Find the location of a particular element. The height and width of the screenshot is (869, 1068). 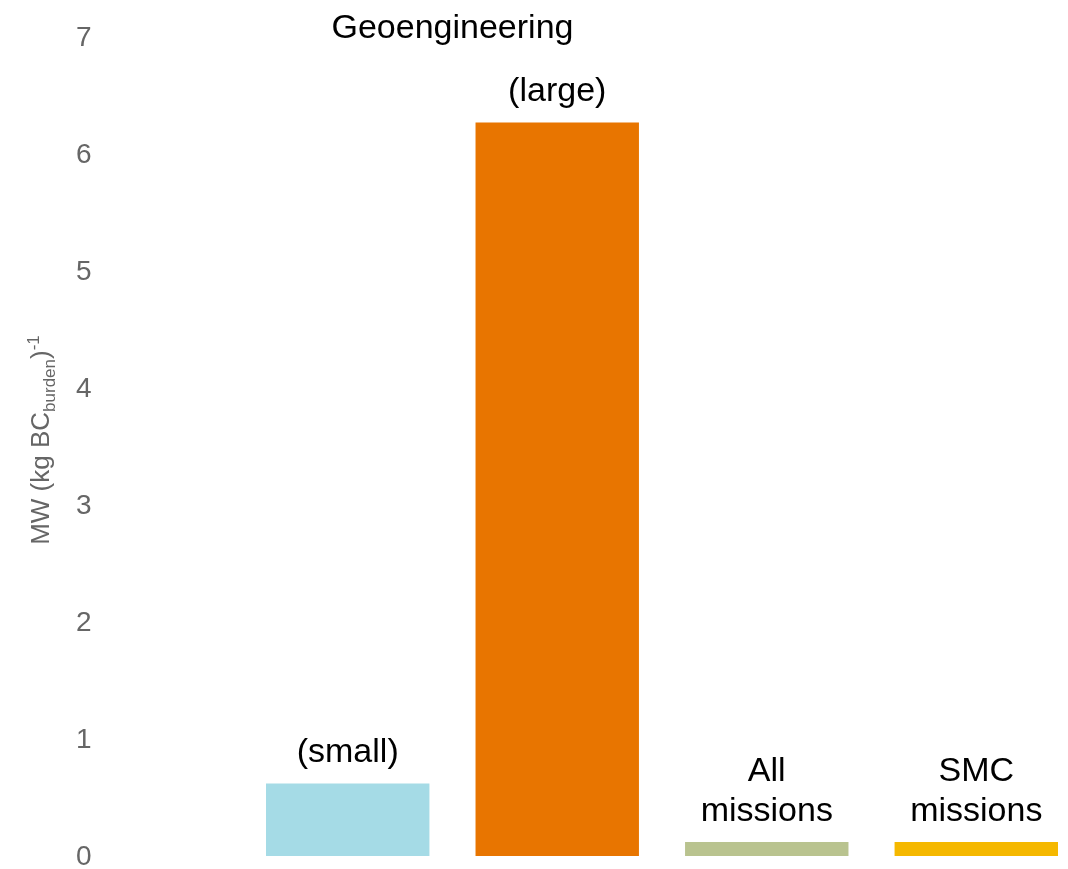

x-tick-label: (large) is located at coordinates (557, 89).